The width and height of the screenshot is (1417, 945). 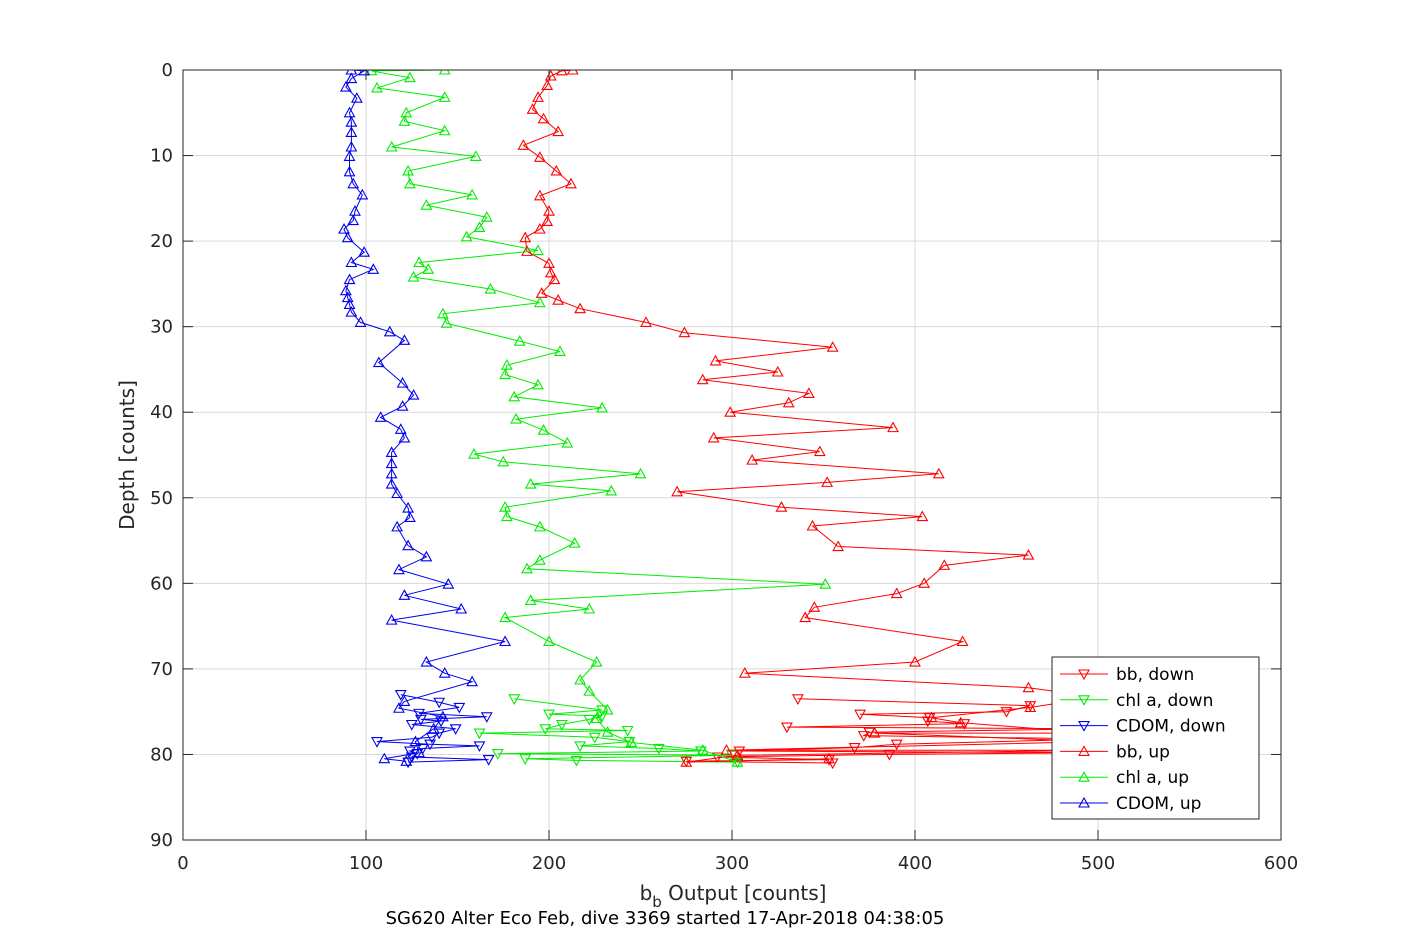 What do you see at coordinates (1084, 776) in the screenshot?
I see `legend-marker-chl-a-up` at bounding box center [1084, 776].